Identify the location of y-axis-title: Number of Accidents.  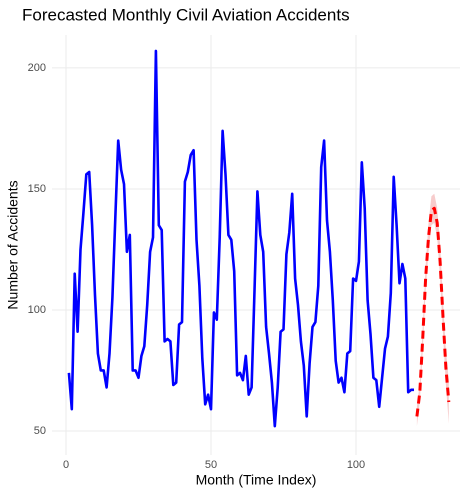
(13, 244).